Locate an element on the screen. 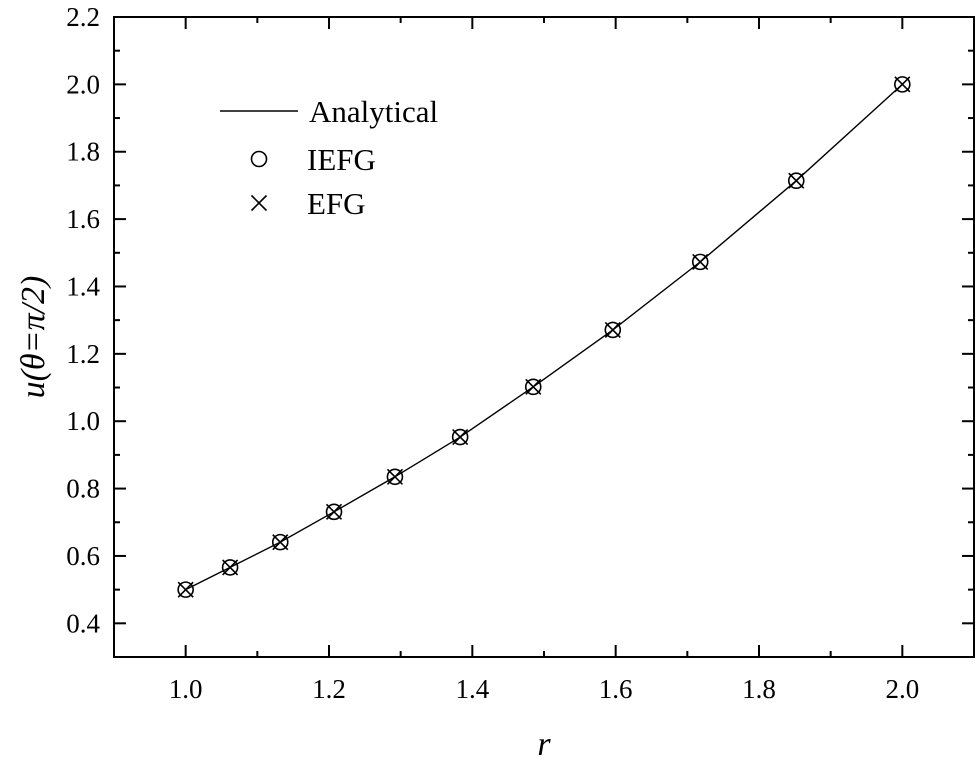 The height and width of the screenshot is (764, 976). x-tick-label: 1.6 is located at coordinates (616, 689).